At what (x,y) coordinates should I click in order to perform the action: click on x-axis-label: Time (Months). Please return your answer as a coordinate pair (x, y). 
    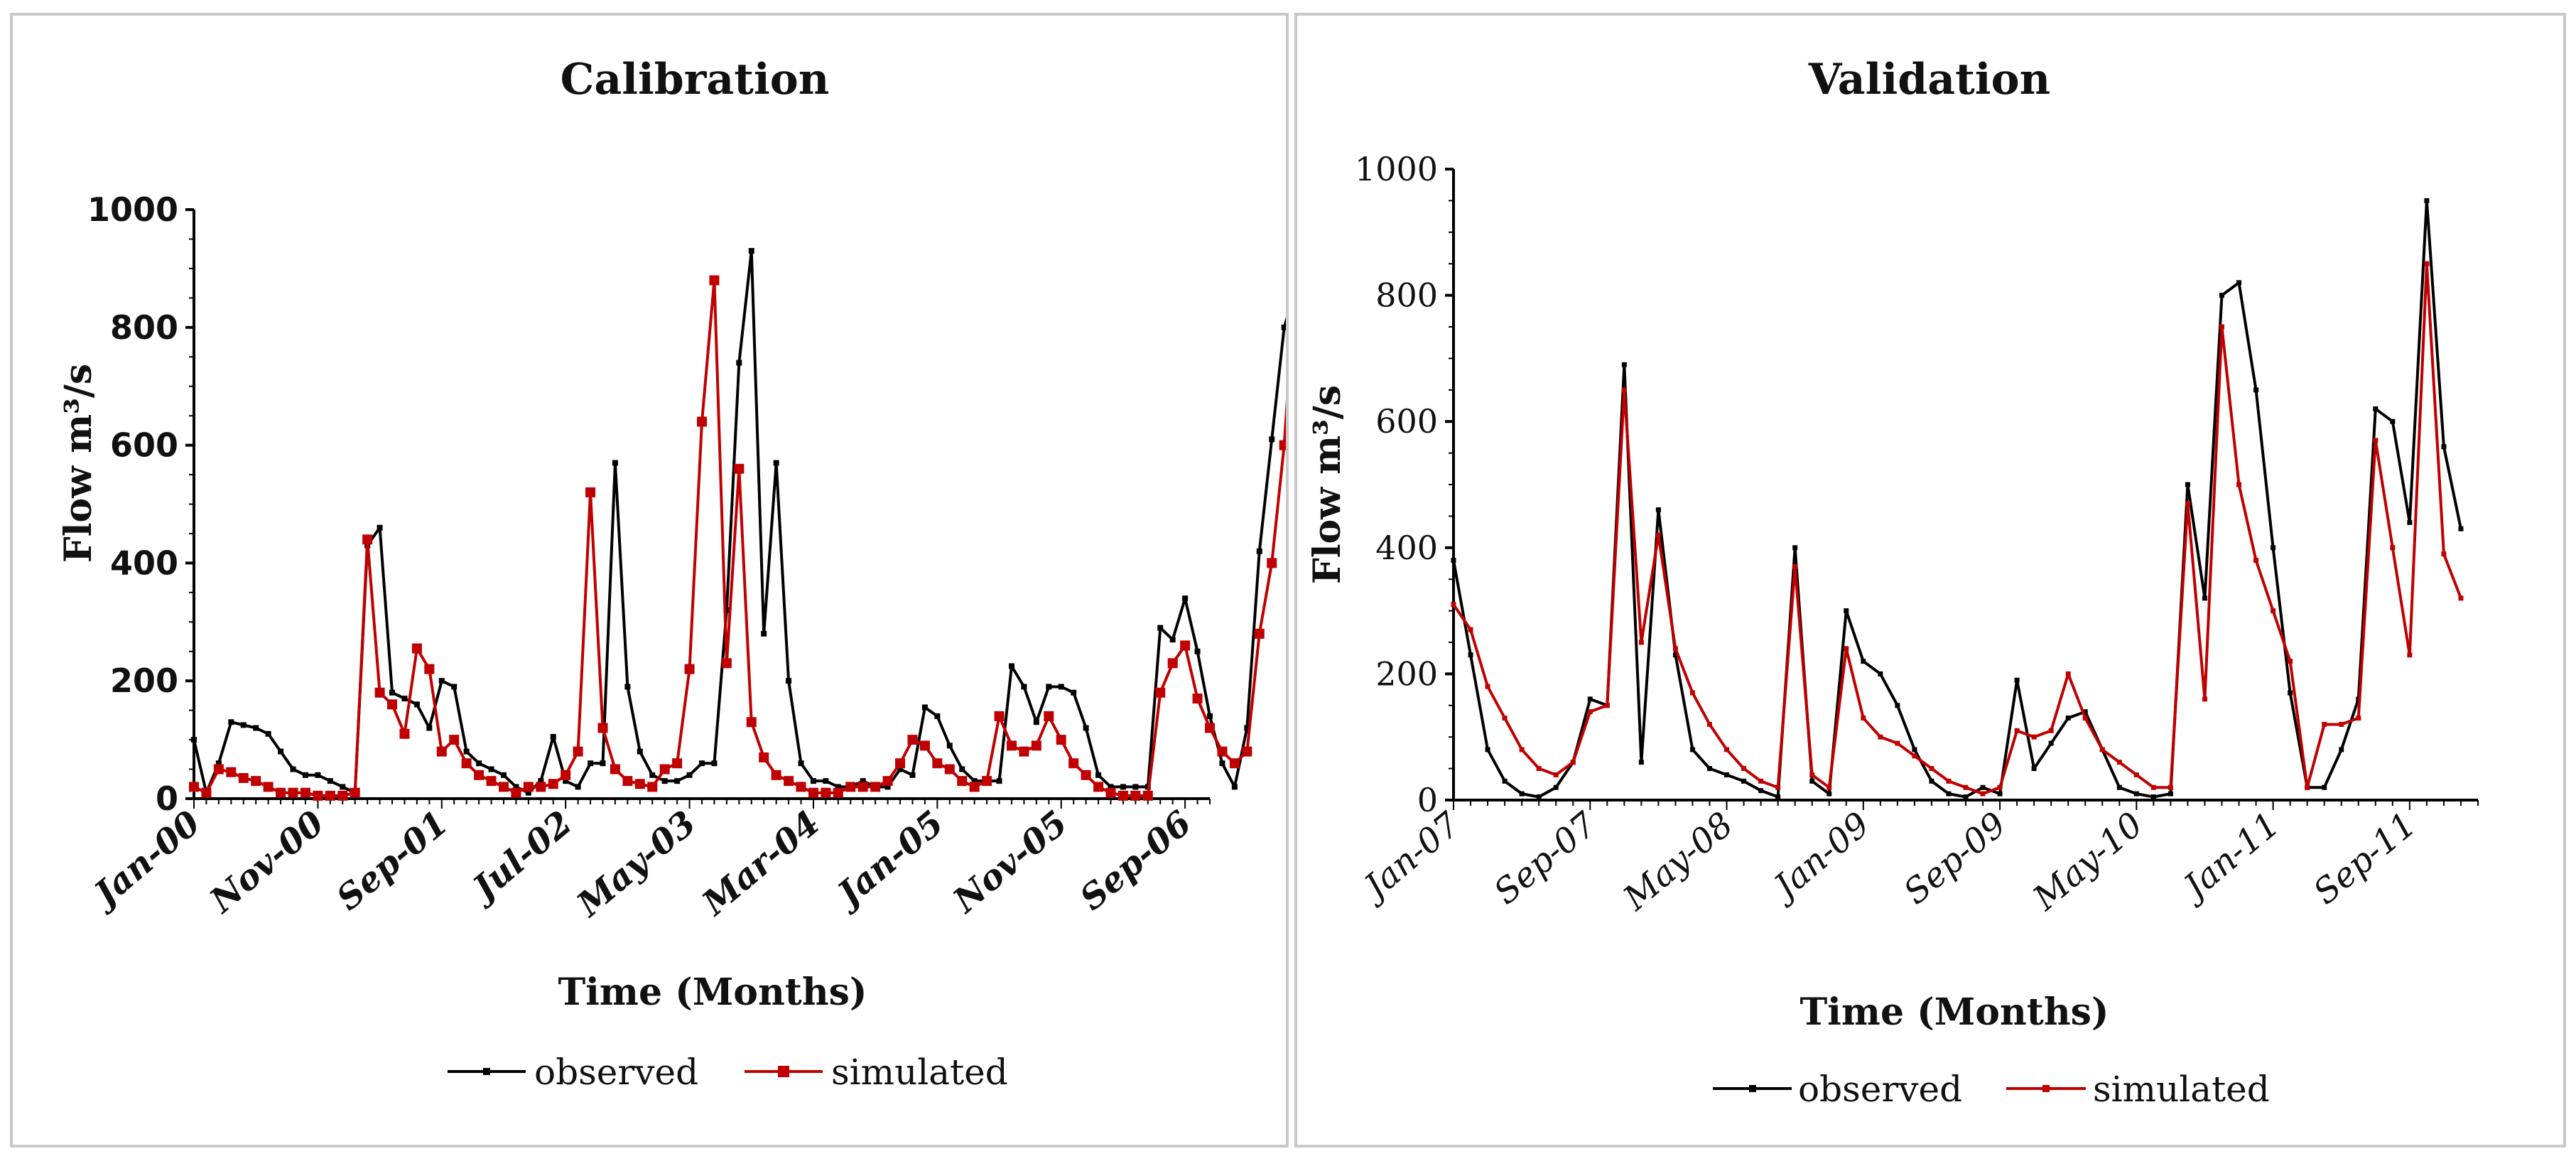
    Looking at the image, I should click on (1954, 1012).